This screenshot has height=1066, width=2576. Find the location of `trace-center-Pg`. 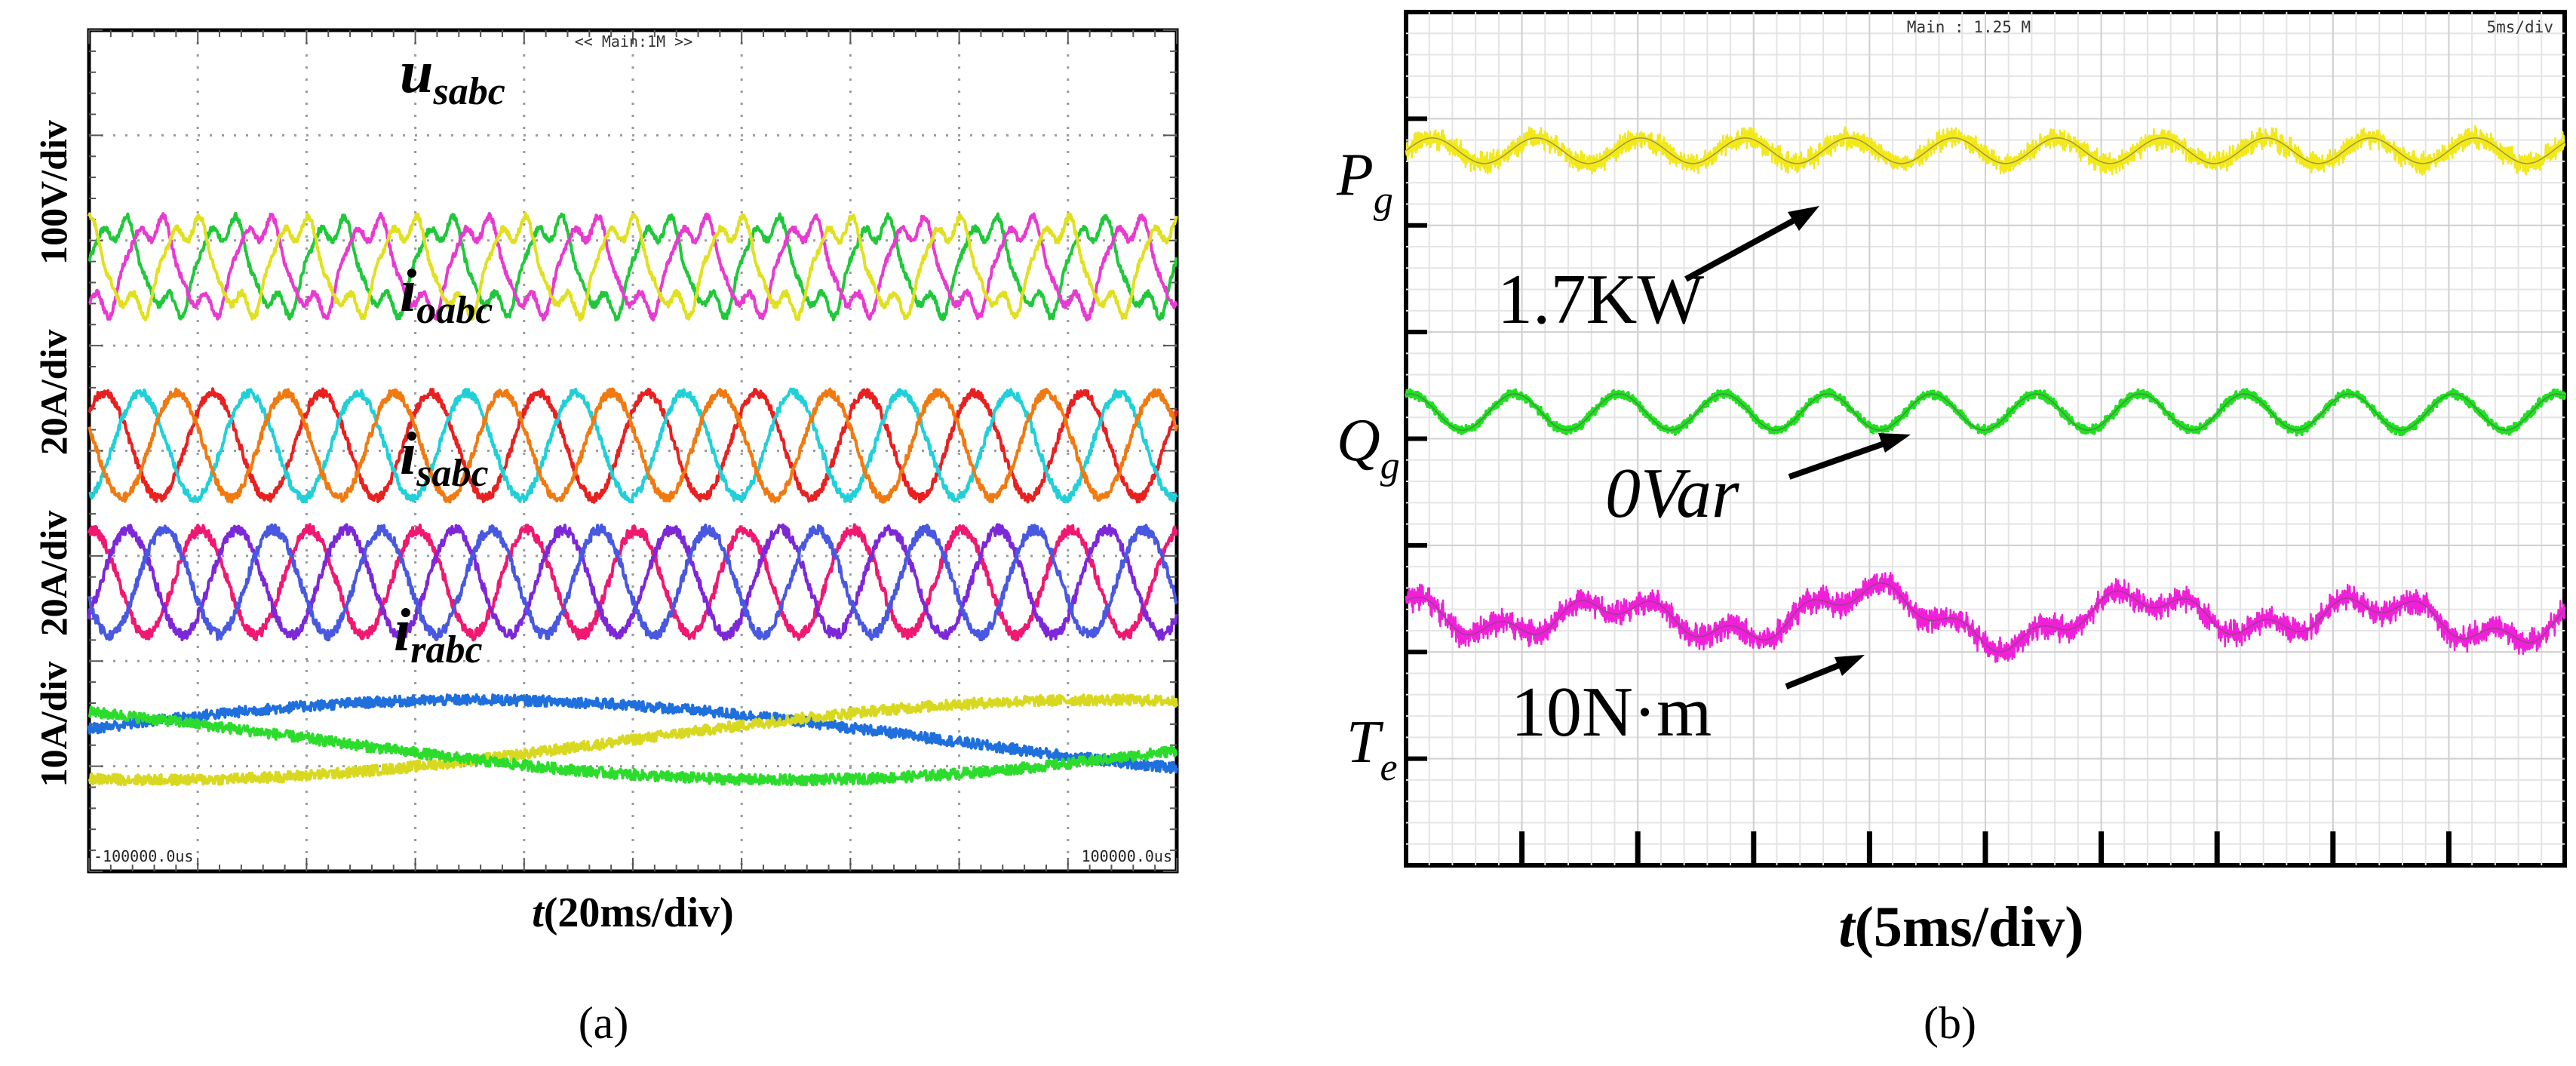

trace-center-Pg is located at coordinates (1985, 150).